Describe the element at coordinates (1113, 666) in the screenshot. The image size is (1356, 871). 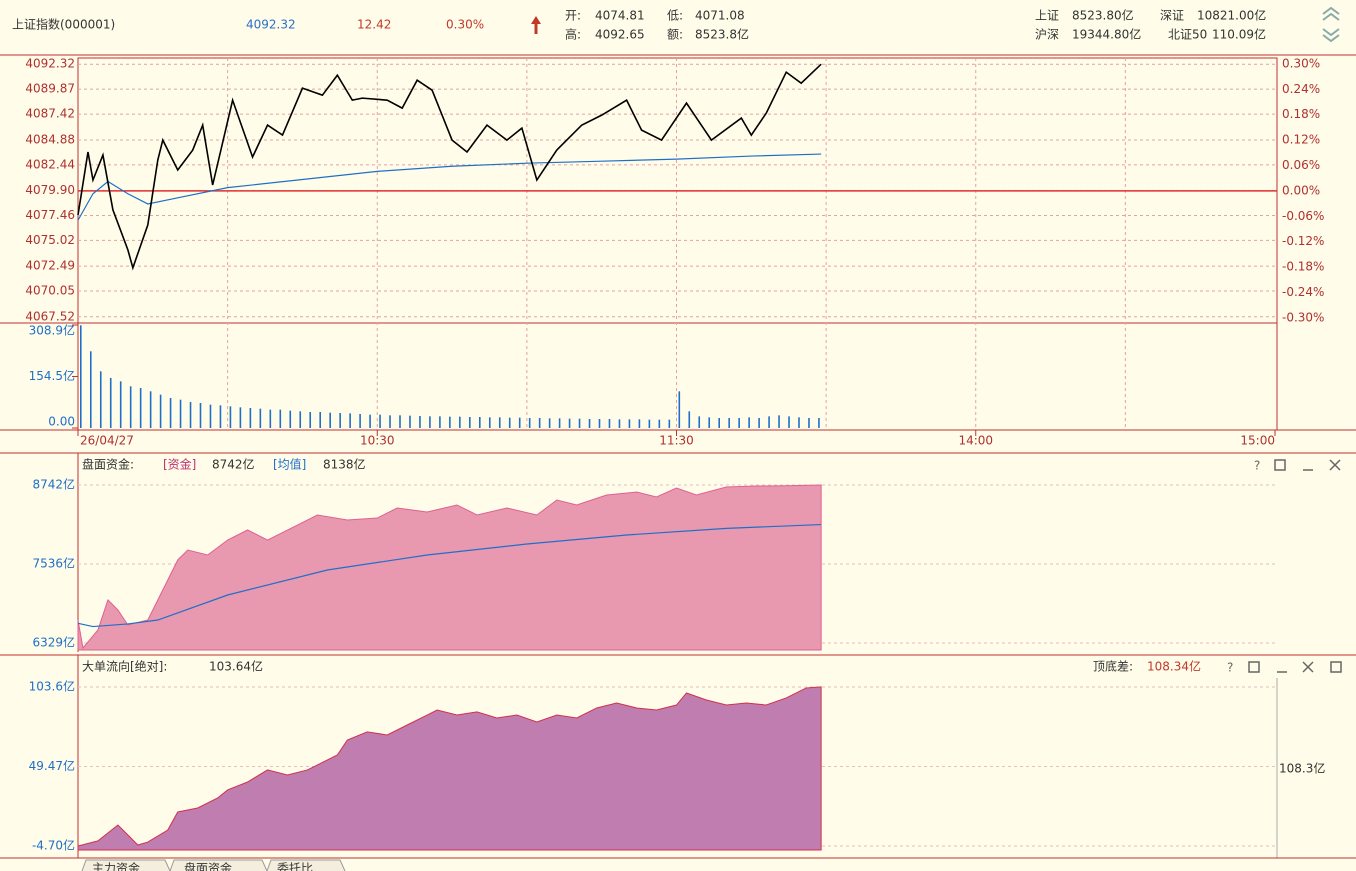
I see `range-title: 顶底差:` at that location.